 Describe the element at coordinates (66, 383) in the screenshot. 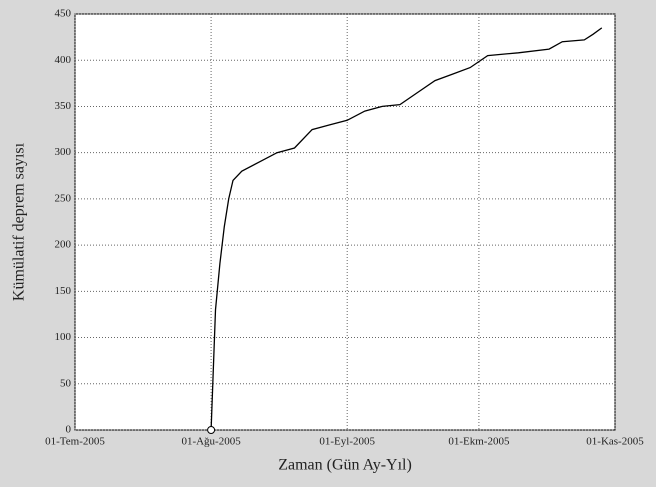

I see `y-tick-label: 50` at that location.